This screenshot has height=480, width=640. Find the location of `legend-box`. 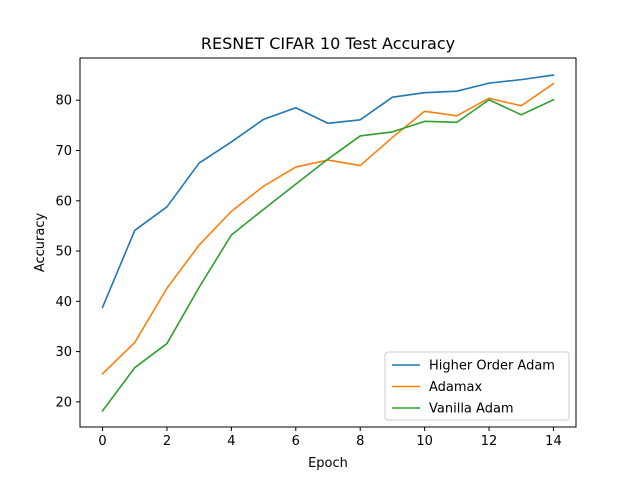

legend-box is located at coordinates (477, 386).